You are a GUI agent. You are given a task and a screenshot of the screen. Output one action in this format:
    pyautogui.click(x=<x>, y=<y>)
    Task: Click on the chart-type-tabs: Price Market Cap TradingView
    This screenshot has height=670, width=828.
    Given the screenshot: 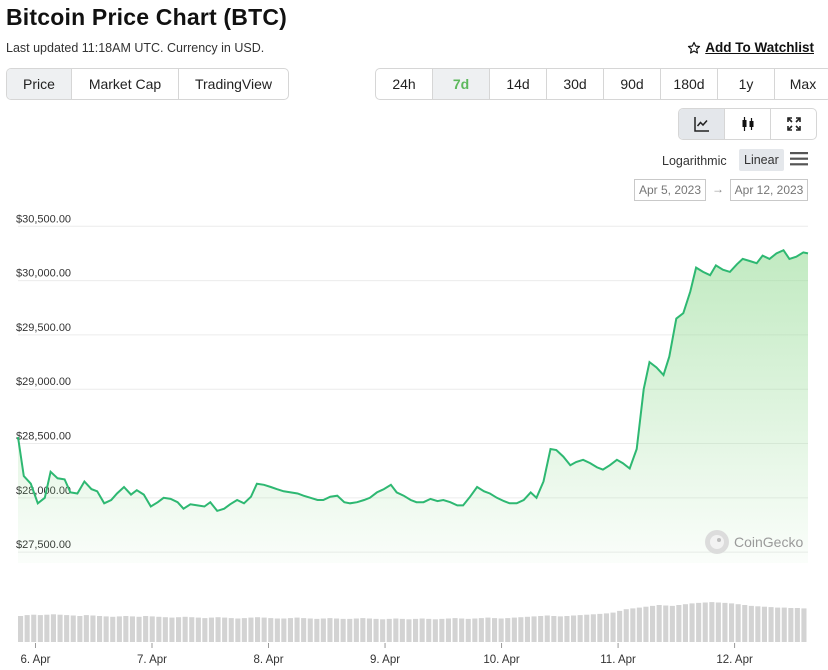 What is the action you would take?
    pyautogui.click(x=147, y=84)
    